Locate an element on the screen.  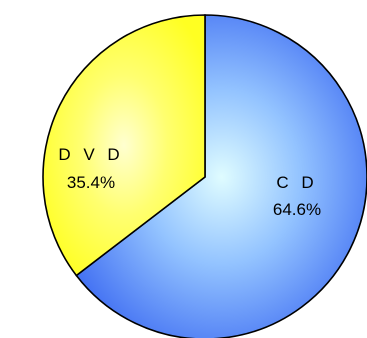
slice-value-cd: 64.6% is located at coordinates (297, 209).